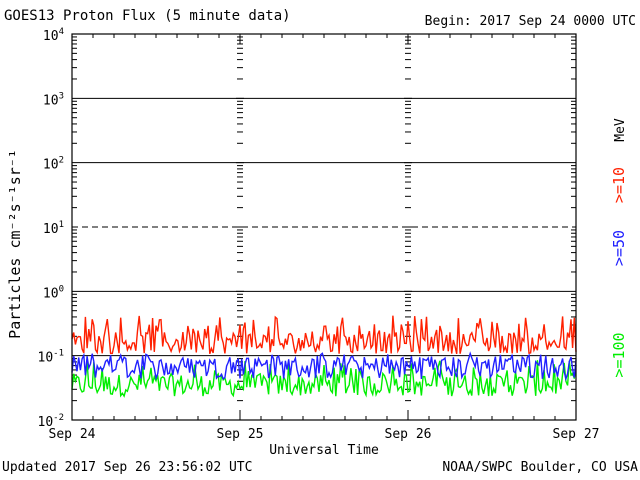 The image size is (640, 480). What do you see at coordinates (408, 434) in the screenshot?
I see `x-tick-label: Sep 26` at bounding box center [408, 434].